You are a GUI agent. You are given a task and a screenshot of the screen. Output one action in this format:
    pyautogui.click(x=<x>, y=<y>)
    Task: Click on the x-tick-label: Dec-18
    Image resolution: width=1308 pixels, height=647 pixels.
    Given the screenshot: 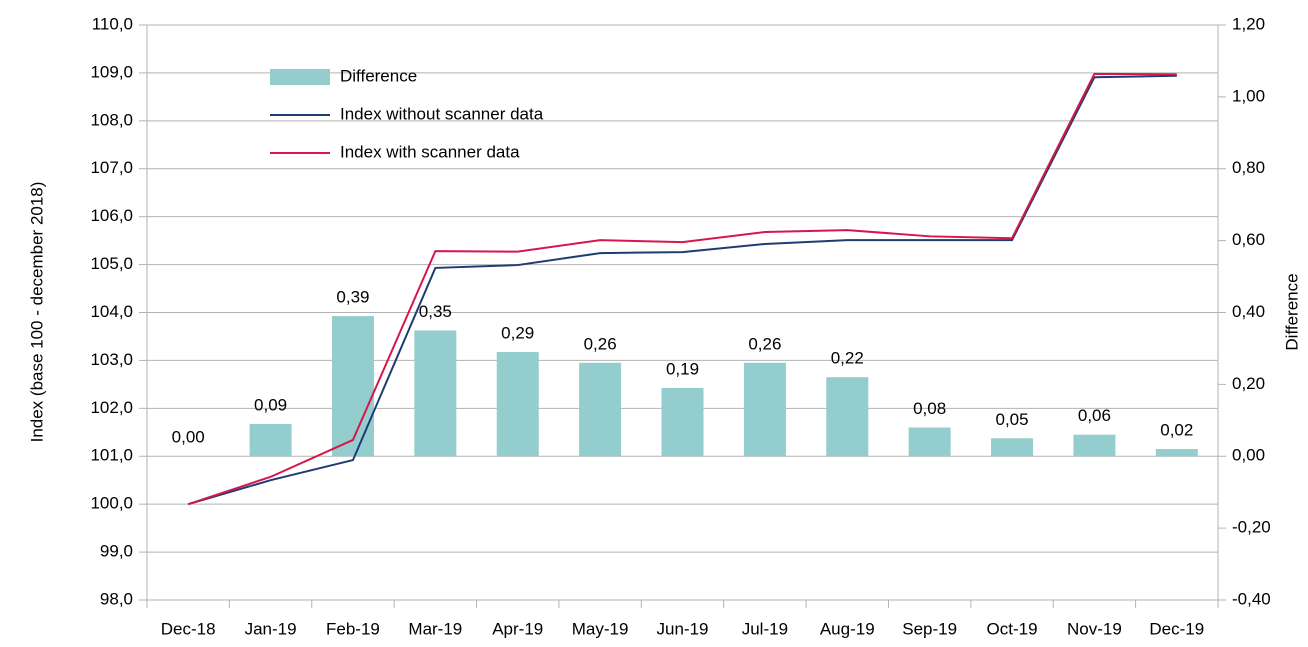 What is the action you would take?
    pyautogui.click(x=188, y=628)
    